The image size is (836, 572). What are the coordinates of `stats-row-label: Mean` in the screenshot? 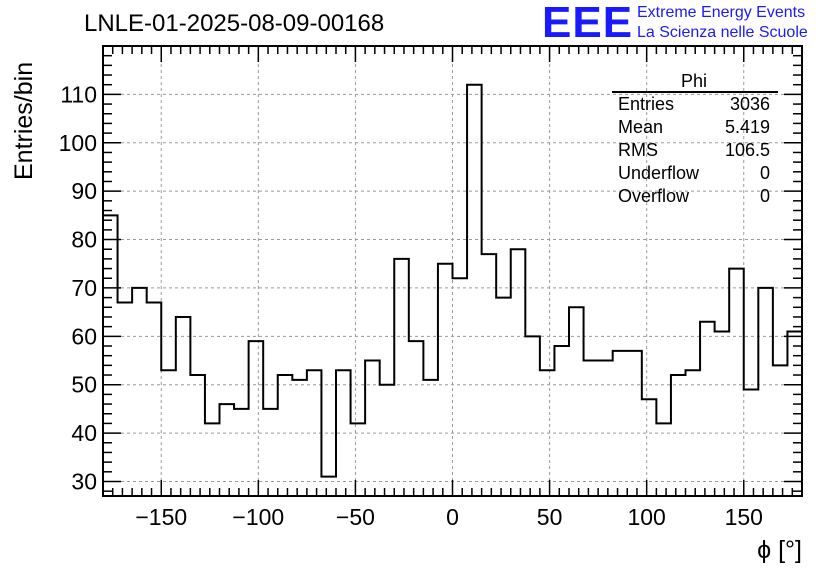 It's located at (640, 127).